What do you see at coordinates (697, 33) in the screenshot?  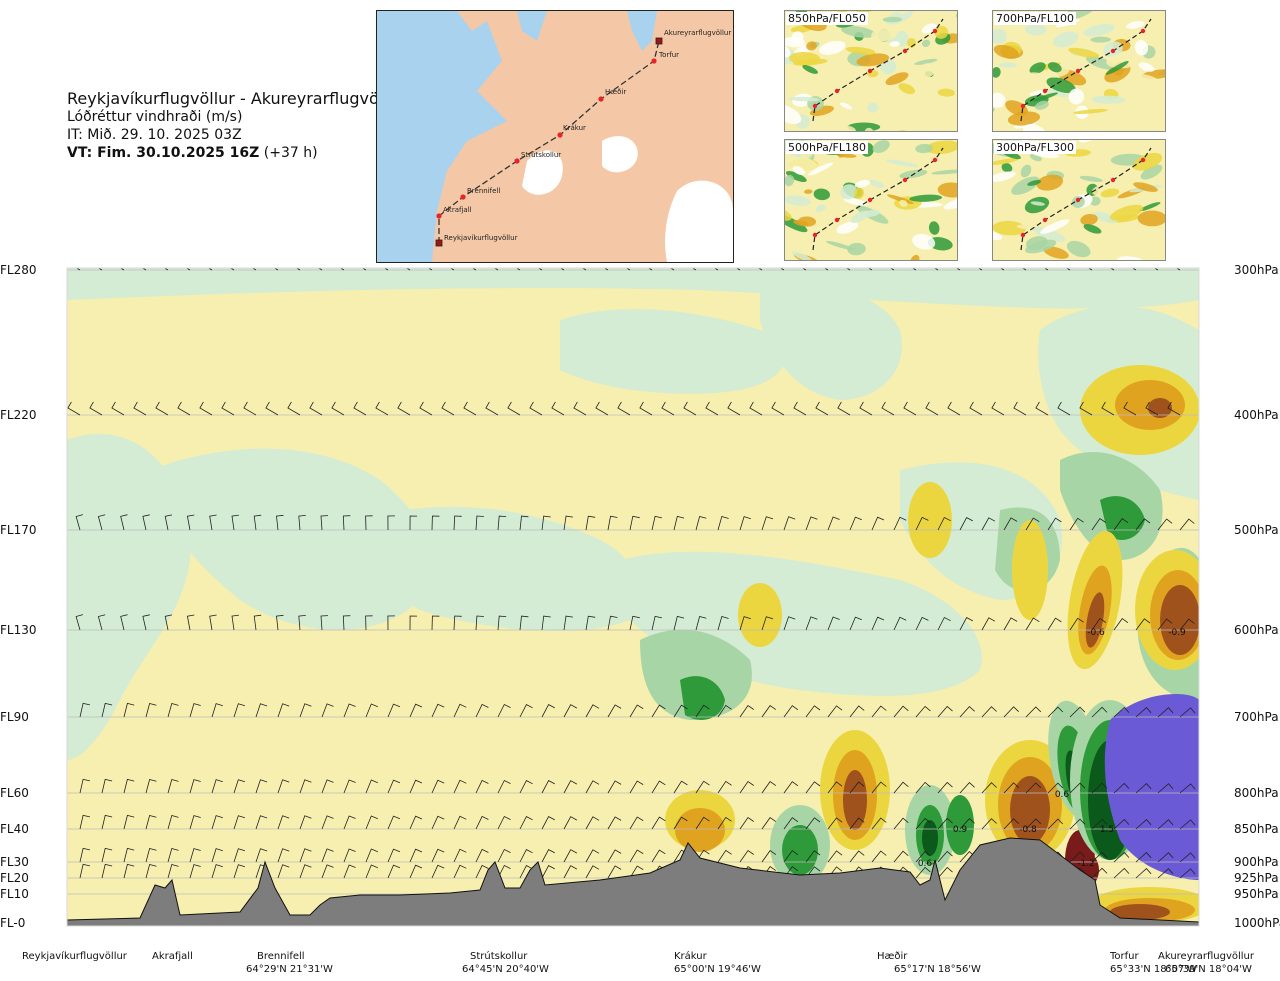 I see `waypoint-label: Akureyrarflugvöllur` at bounding box center [697, 33].